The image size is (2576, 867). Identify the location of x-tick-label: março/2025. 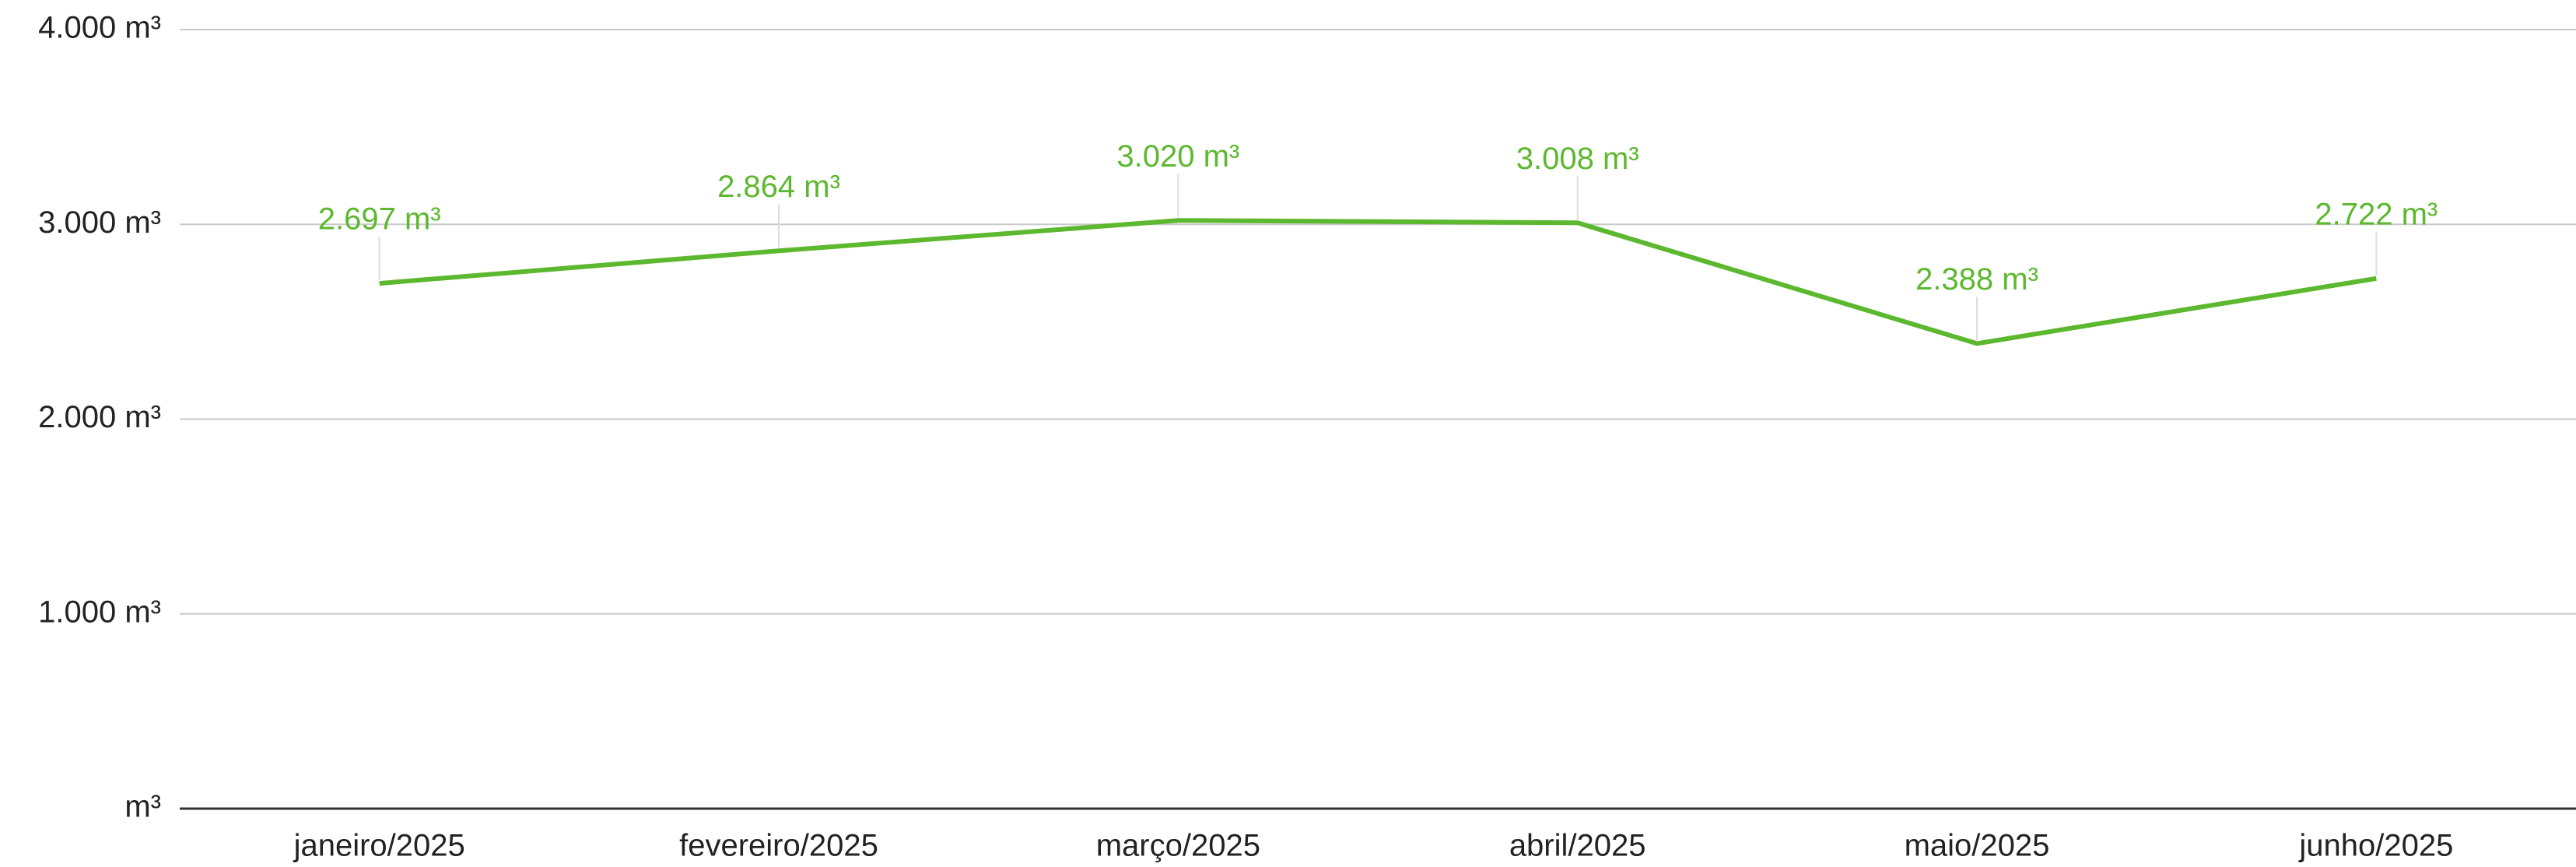
(1178, 846).